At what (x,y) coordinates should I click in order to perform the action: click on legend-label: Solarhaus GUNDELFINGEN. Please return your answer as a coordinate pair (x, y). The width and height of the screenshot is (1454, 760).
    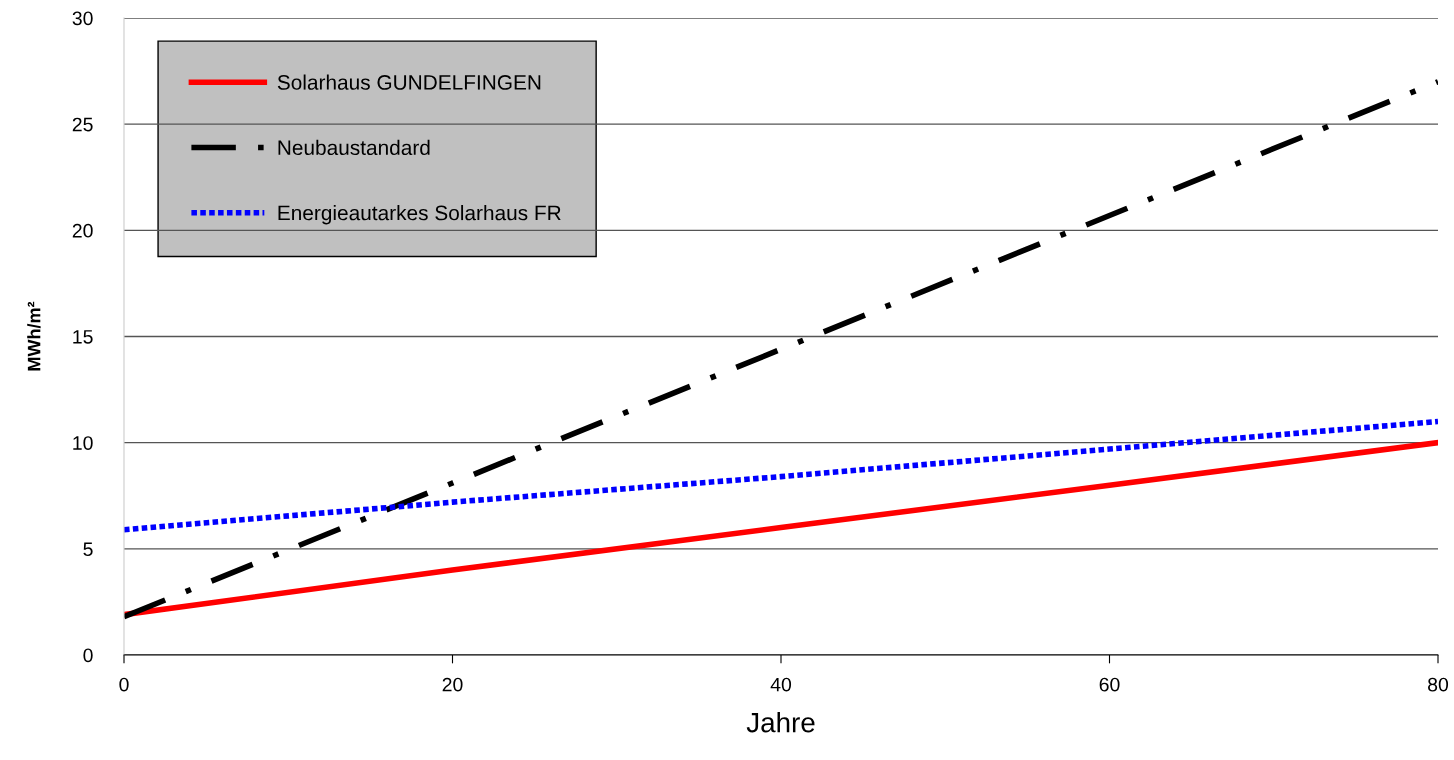
    Looking at the image, I should click on (409, 82).